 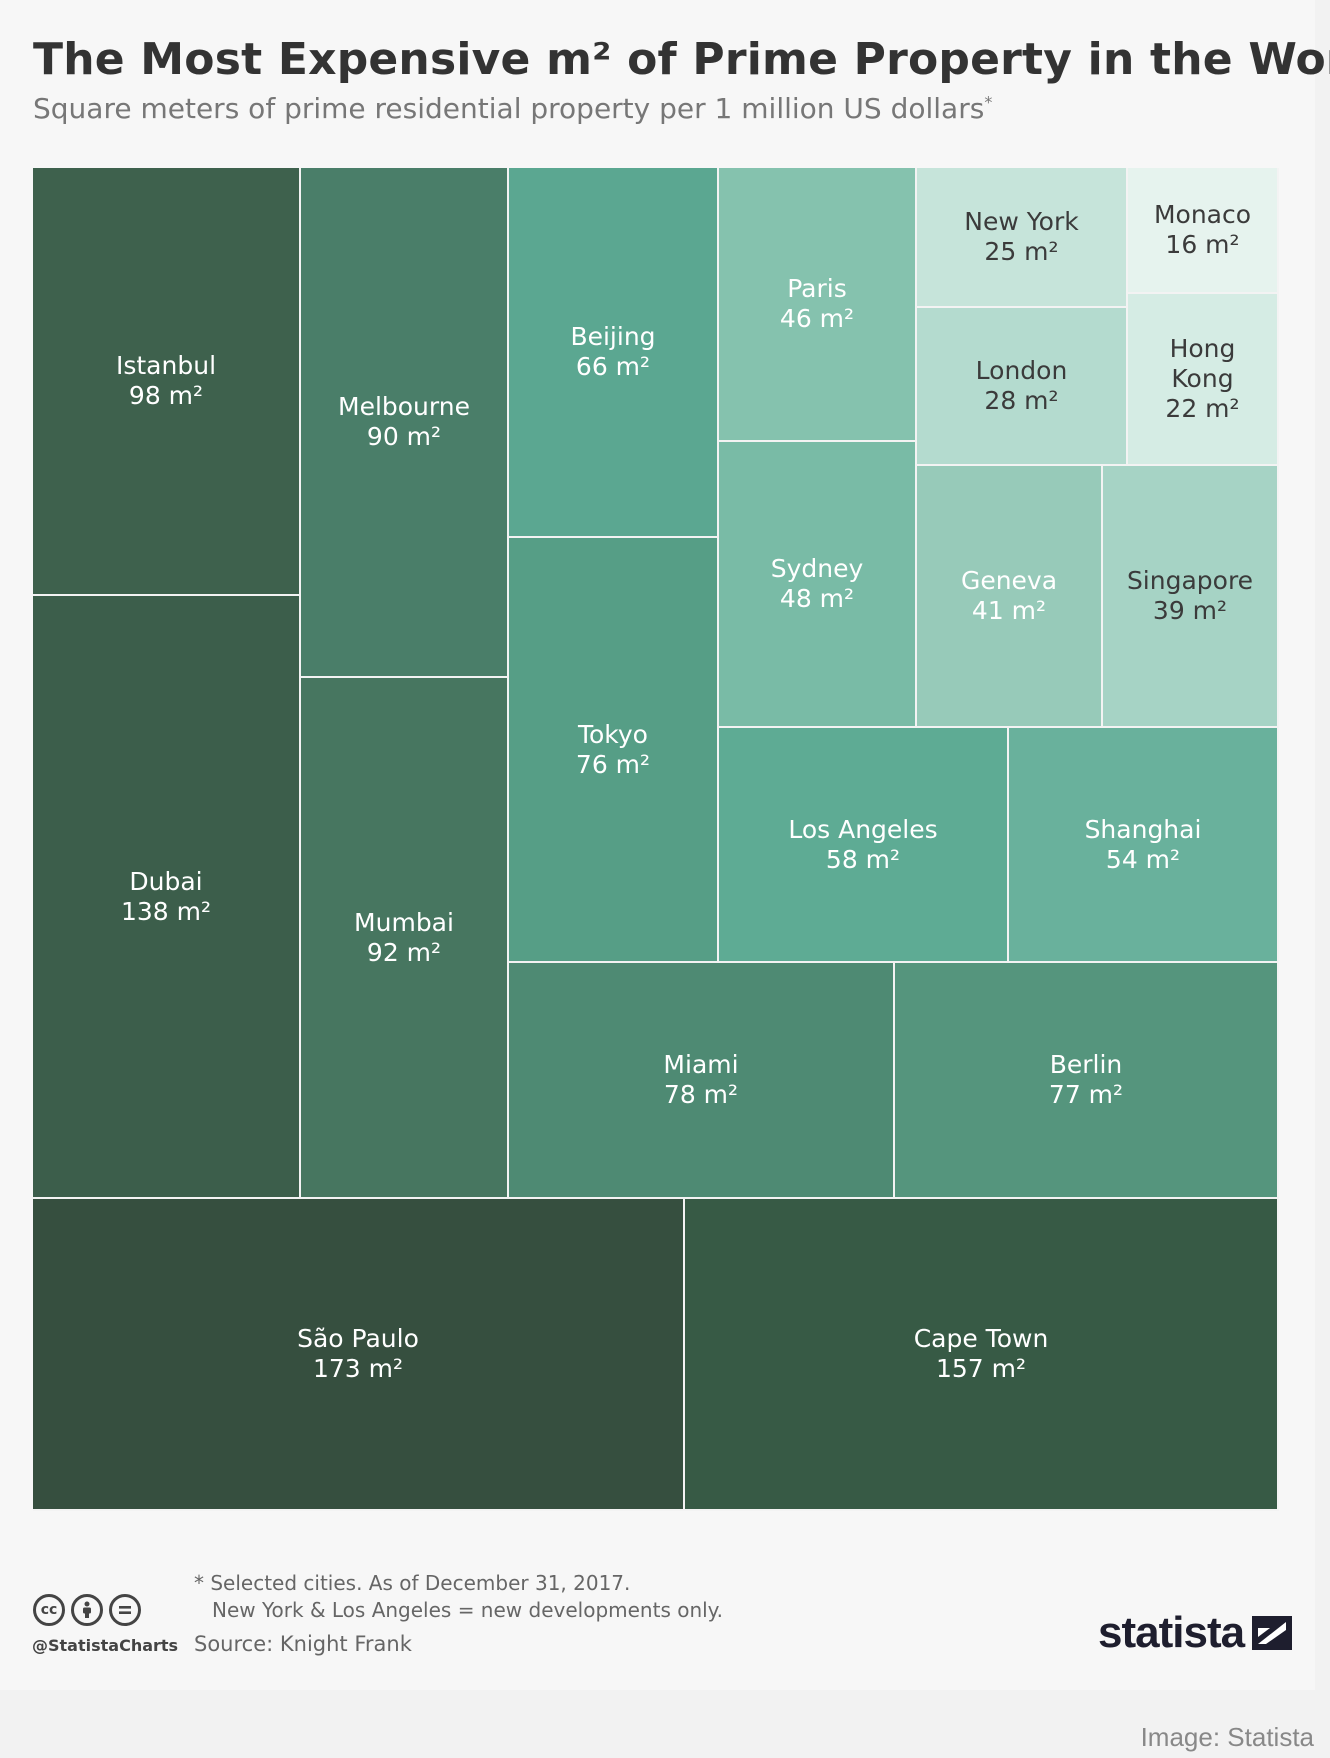 I want to click on treemap-cell-singapore: Singapore 39 m², so click(x=1191, y=597).